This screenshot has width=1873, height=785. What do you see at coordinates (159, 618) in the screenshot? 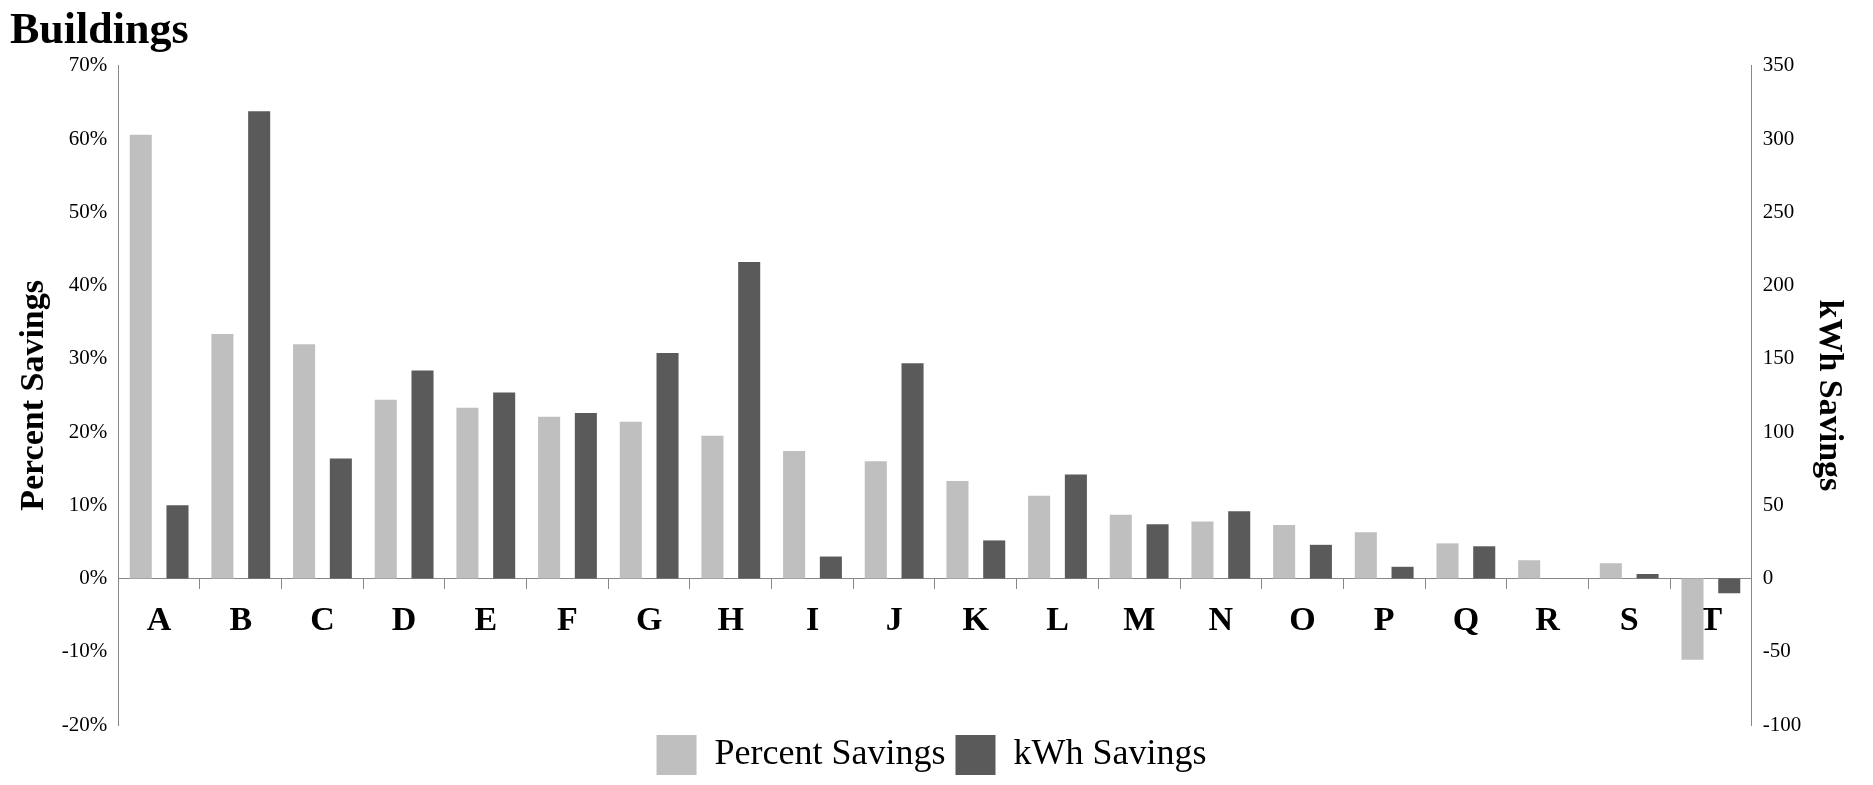
I see `x-tick-label: A` at bounding box center [159, 618].